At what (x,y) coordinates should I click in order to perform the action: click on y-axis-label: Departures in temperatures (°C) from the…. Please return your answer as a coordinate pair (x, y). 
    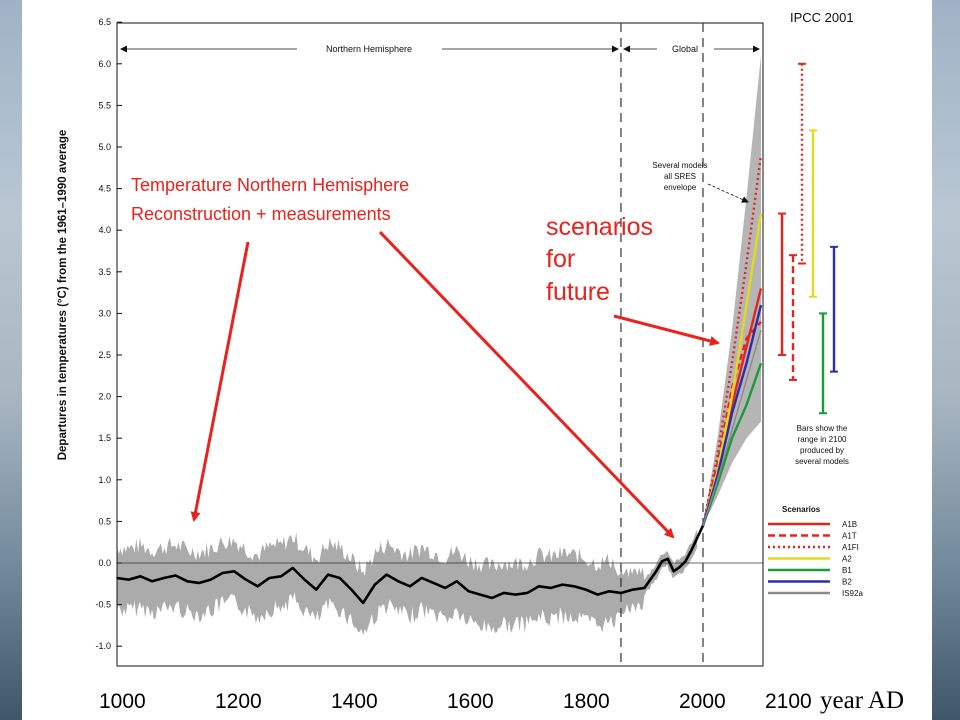
    Looking at the image, I should click on (63, 295).